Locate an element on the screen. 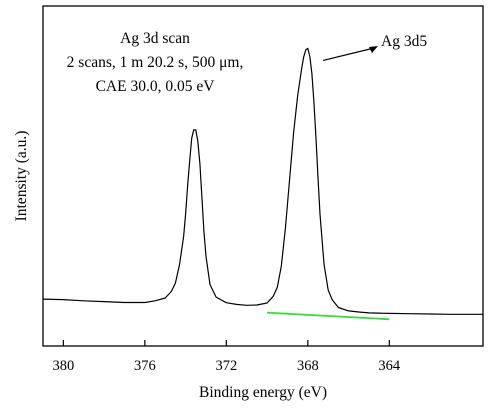 Image resolution: width=500 pixels, height=415 pixels. x-tick-label: 364 is located at coordinates (389, 366).